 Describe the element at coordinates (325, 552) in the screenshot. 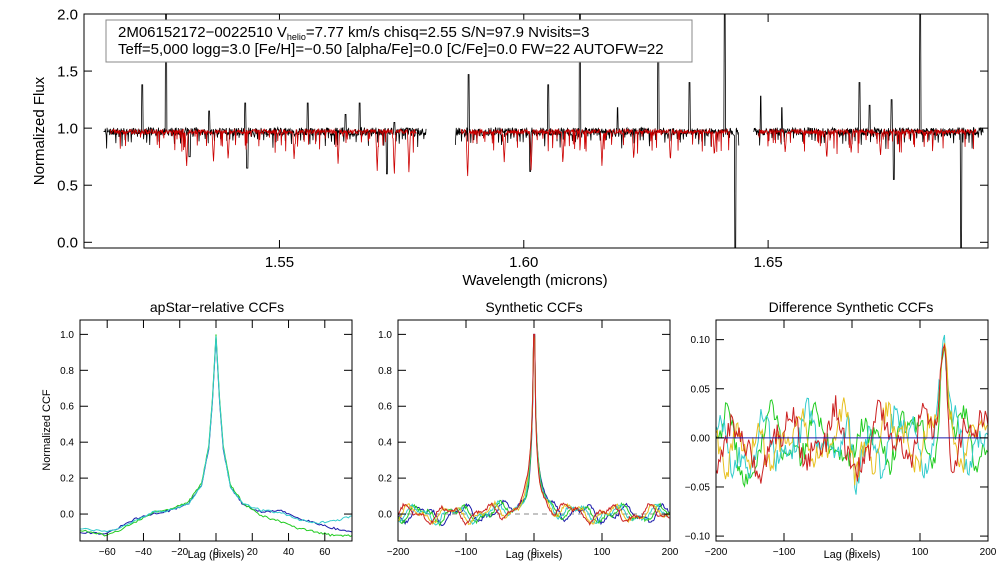

I see `x-tick-label: 60` at that location.